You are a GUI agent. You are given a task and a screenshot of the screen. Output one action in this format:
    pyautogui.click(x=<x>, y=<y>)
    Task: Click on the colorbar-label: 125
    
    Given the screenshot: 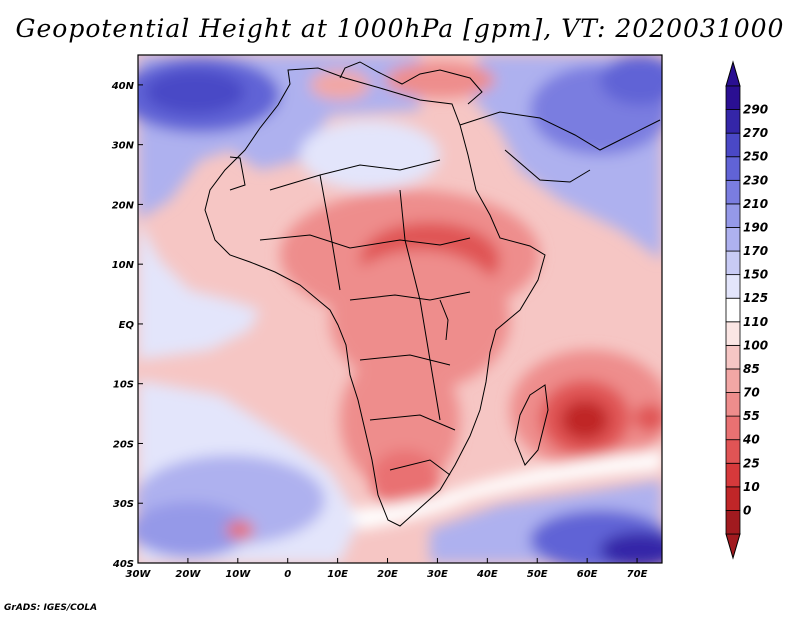 What is the action you would take?
    pyautogui.click(x=755, y=298)
    